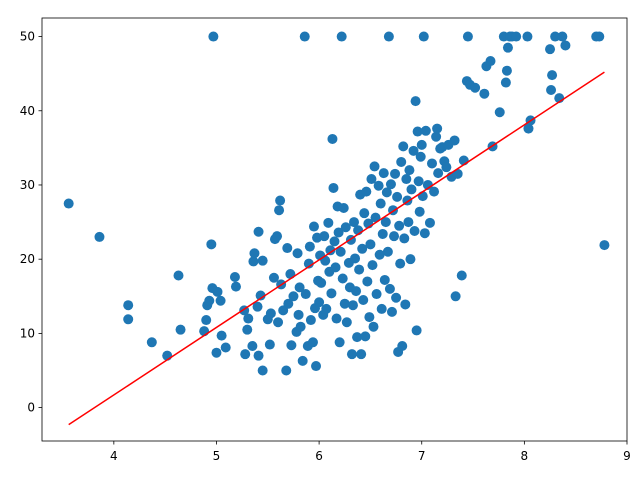 This screenshot has height=480, width=640. What do you see at coordinates (31, 222) in the screenshot?
I see `y-axis: 0 10 20 30 40 50` at bounding box center [31, 222].